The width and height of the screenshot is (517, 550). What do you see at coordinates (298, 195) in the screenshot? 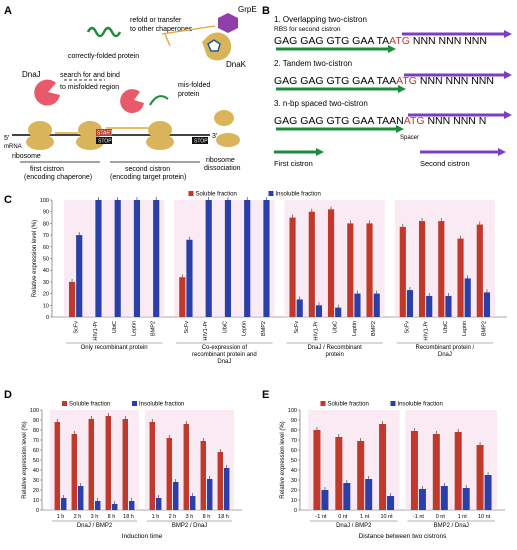
I see `legend-label-insoluble: Insoluble fraction` at bounding box center [298, 195].